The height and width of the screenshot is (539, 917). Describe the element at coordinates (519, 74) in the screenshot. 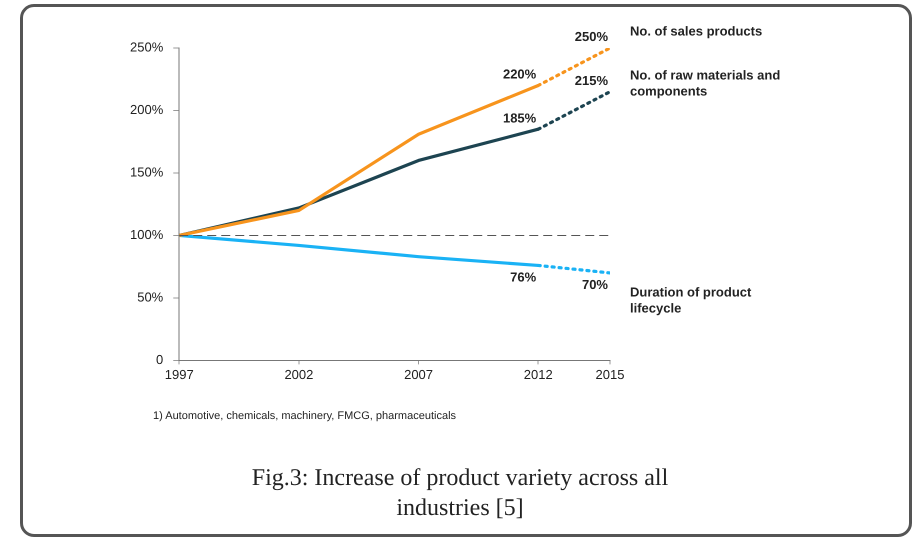

I see `data-label: 220%` at that location.